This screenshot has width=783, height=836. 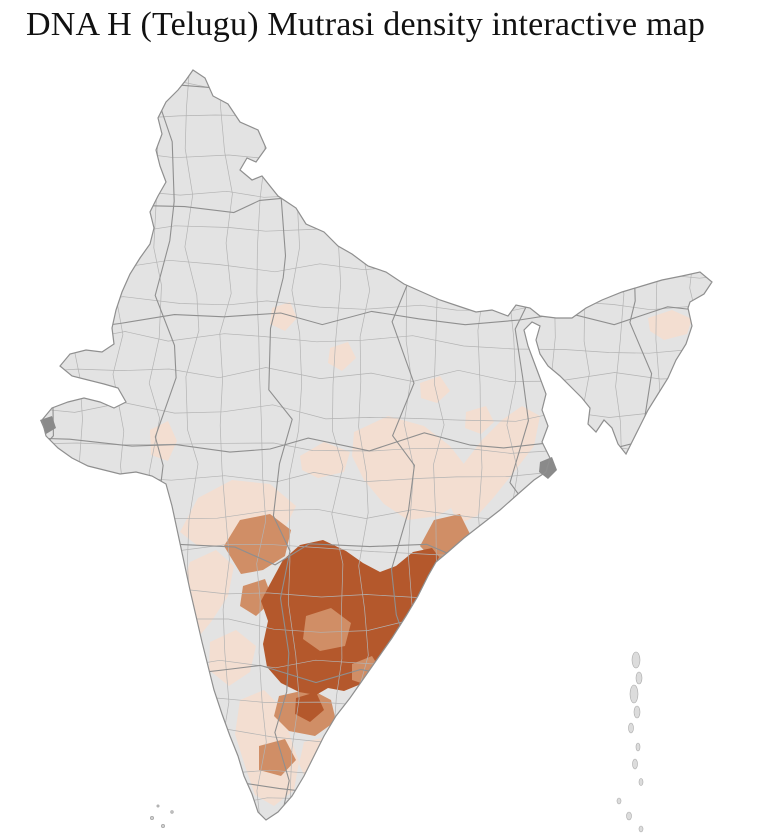 What do you see at coordinates (162, 816) in the screenshot?
I see `lakshadweep-islands` at bounding box center [162, 816].